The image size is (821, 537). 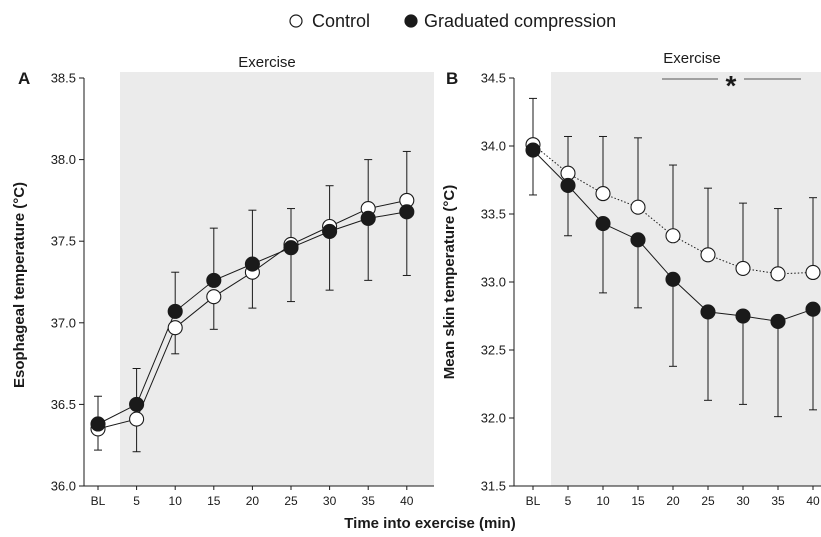 I want to click on panel-a-x-tick-label: 35, so click(x=369, y=501).